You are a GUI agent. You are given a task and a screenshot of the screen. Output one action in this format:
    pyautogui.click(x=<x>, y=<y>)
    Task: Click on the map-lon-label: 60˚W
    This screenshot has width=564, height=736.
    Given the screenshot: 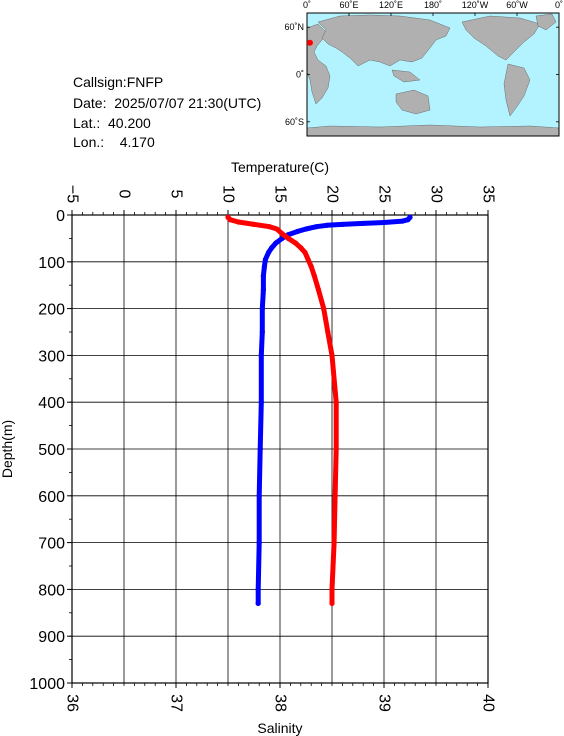 What is the action you would take?
    pyautogui.click(x=517, y=5)
    